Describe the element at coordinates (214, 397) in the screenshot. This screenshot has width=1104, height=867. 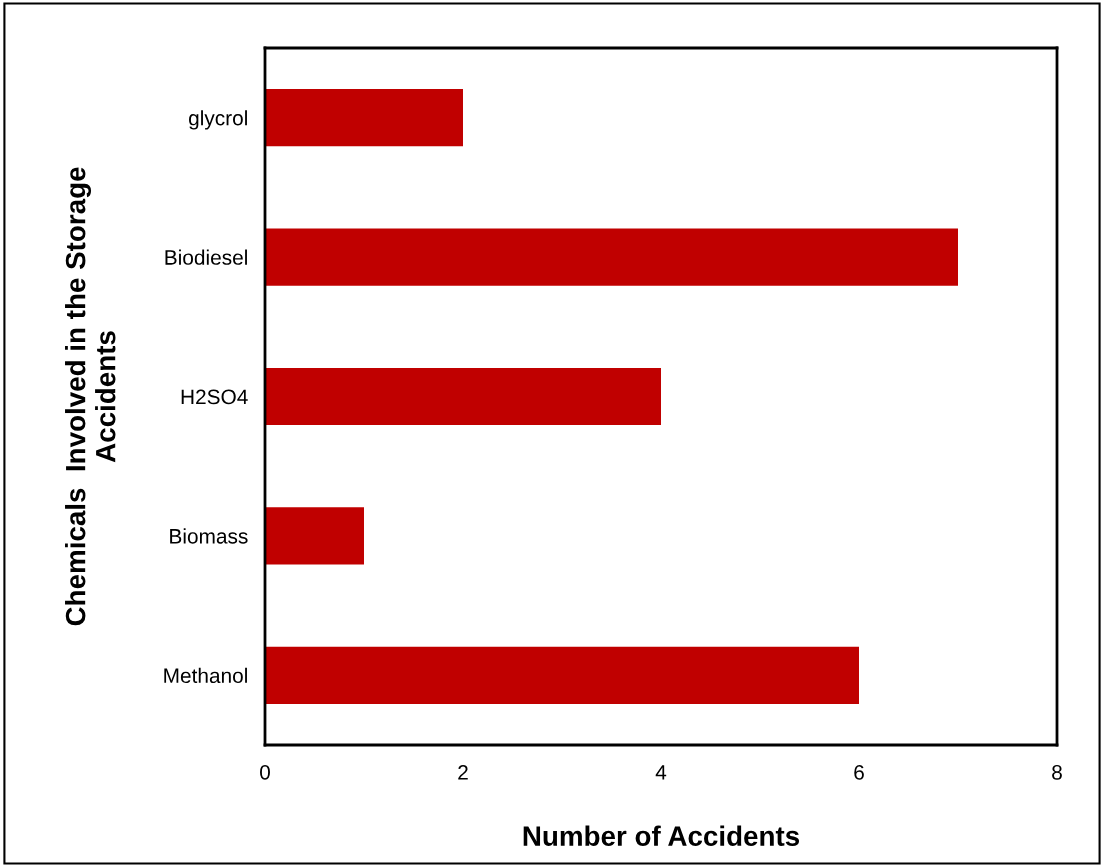
I see `y-tick-label: H2SO4` at that location.